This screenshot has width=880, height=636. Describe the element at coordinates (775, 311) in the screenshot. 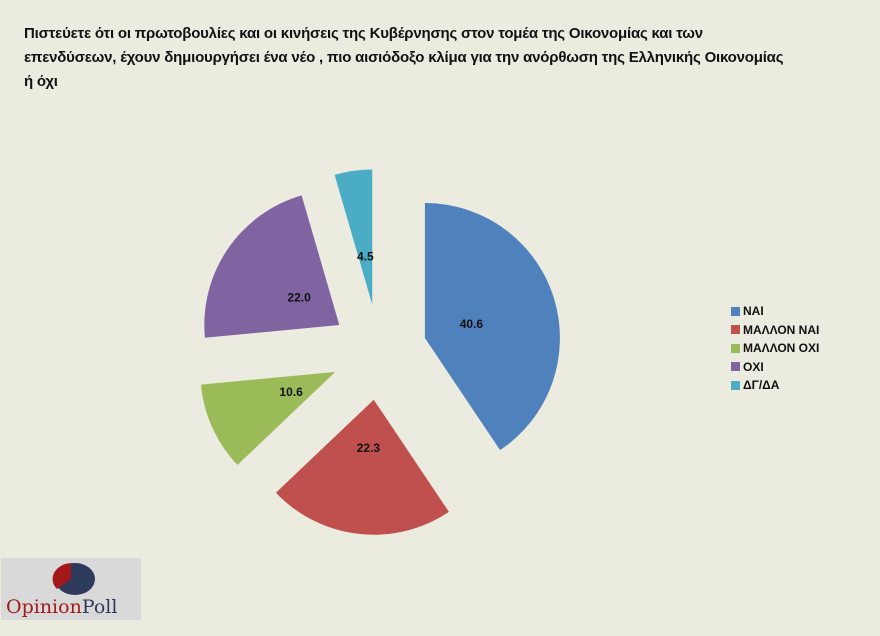

I see `legend-item: ΝΑΙ` at that location.